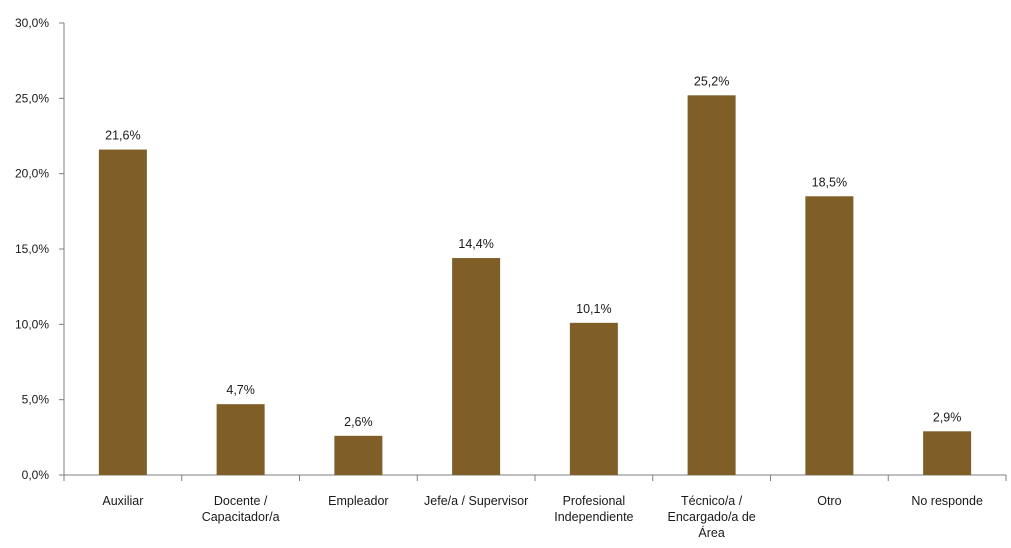 This screenshot has height=548, width=1011. I want to click on category-label-line: Encargado/a de, so click(711, 517).